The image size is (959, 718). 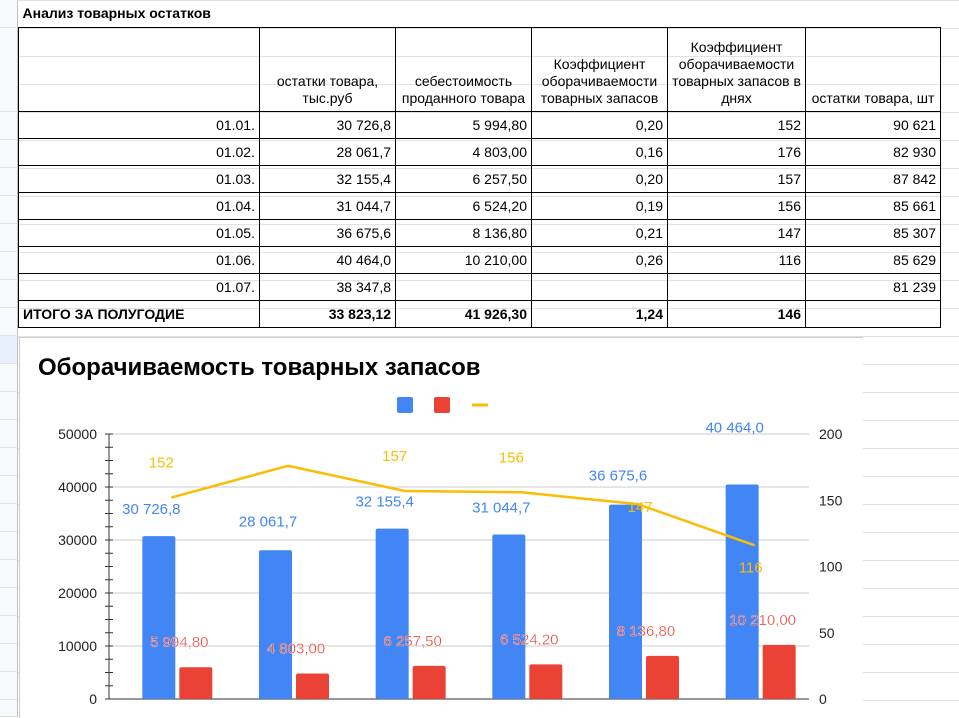 What do you see at coordinates (139, 124) in the screenshot?
I see `table-cell: 01.01.` at bounding box center [139, 124].